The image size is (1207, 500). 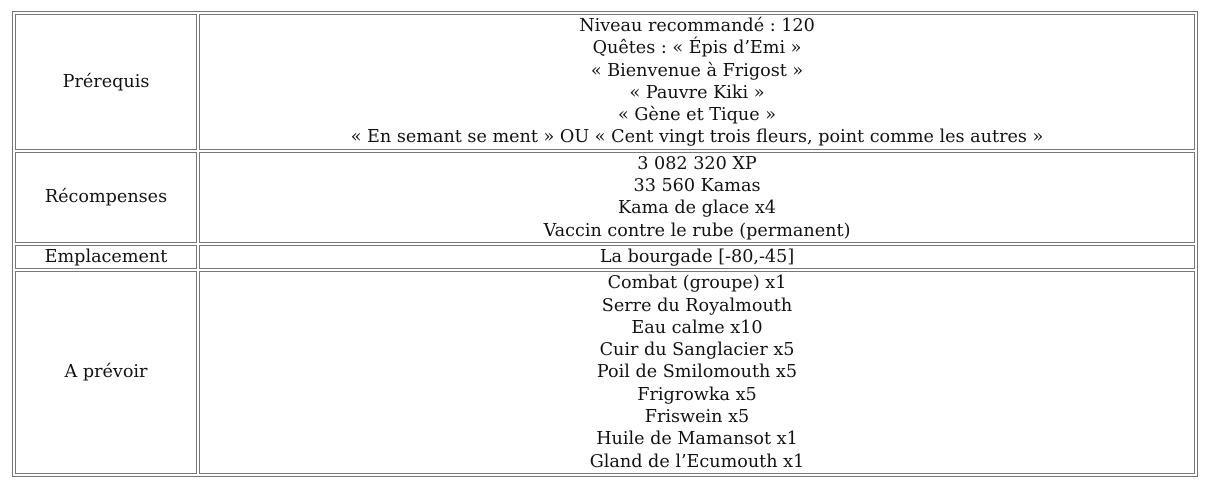 I want to click on value-line: Eau calme x10, so click(x=697, y=327).